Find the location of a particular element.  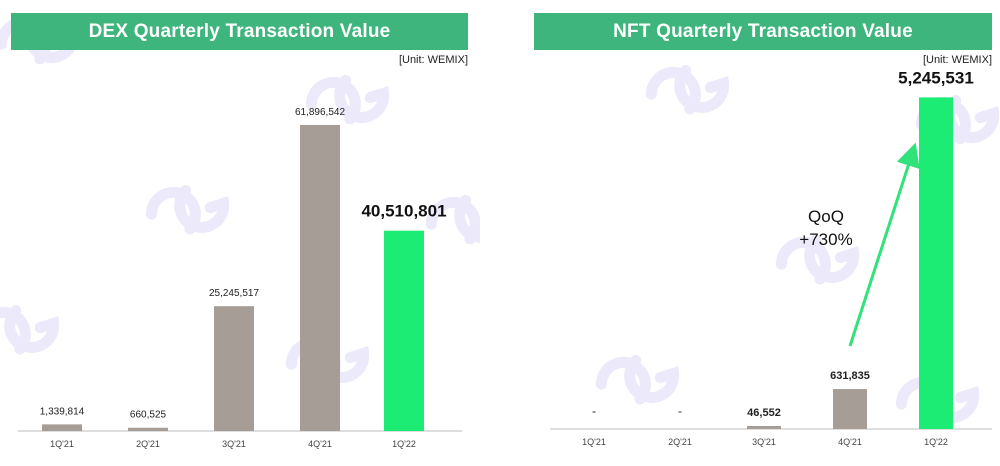

data-label: 46,552 is located at coordinates (764, 413).